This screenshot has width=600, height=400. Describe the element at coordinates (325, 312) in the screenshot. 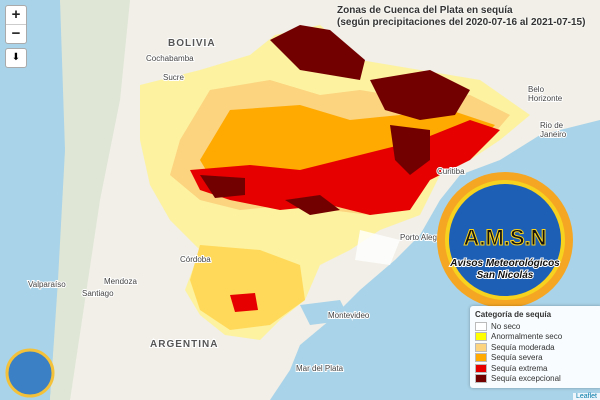

I see `rio-de-la-plata` at that location.